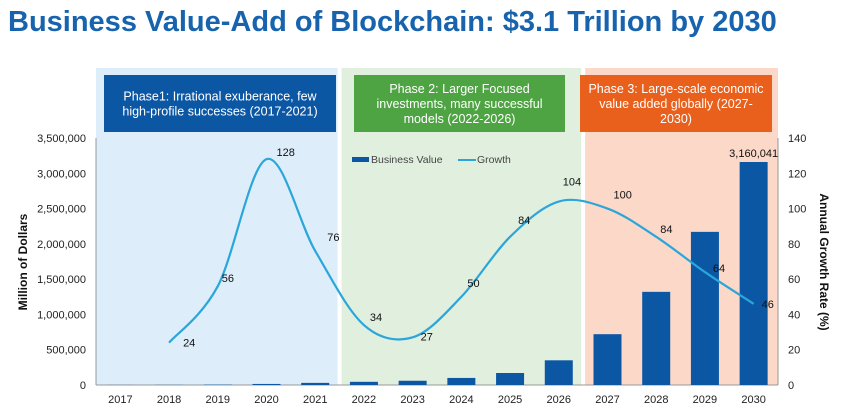 Image resolution: width=844 pixels, height=417 pixels. What do you see at coordinates (61, 245) in the screenshot?
I see `y-tick-label: 2,000,000` at bounding box center [61, 245].